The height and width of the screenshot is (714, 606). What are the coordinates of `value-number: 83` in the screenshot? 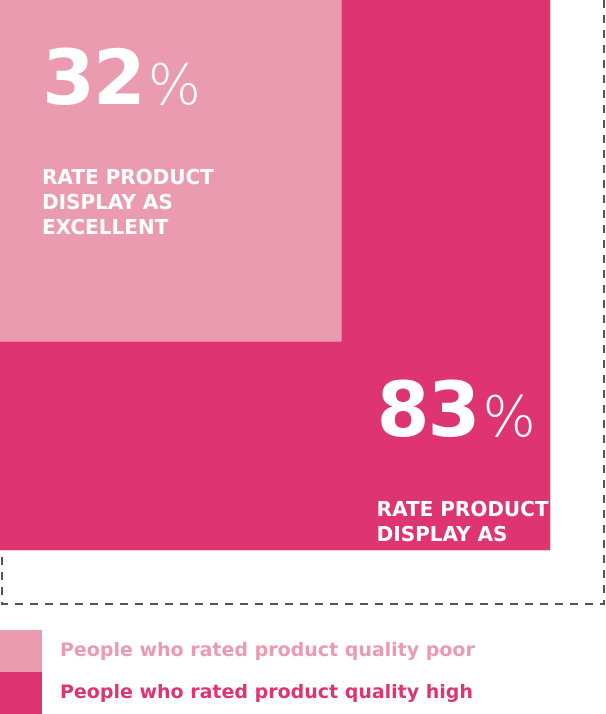 It's located at (428, 409).